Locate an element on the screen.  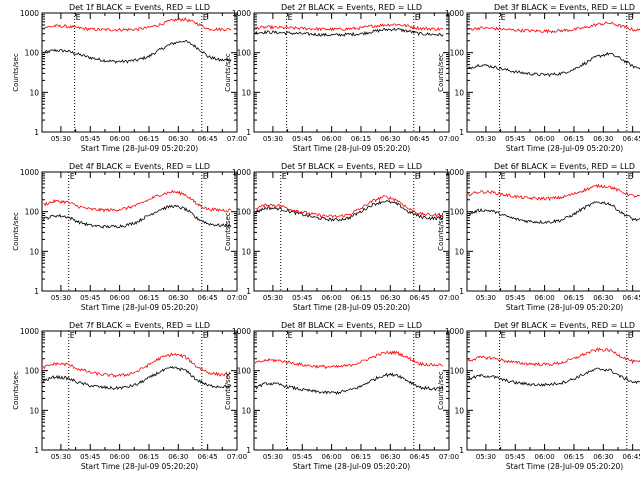
chart-title: Det 3f BLACK = Events, RED = LLD is located at coordinates (564, 7).